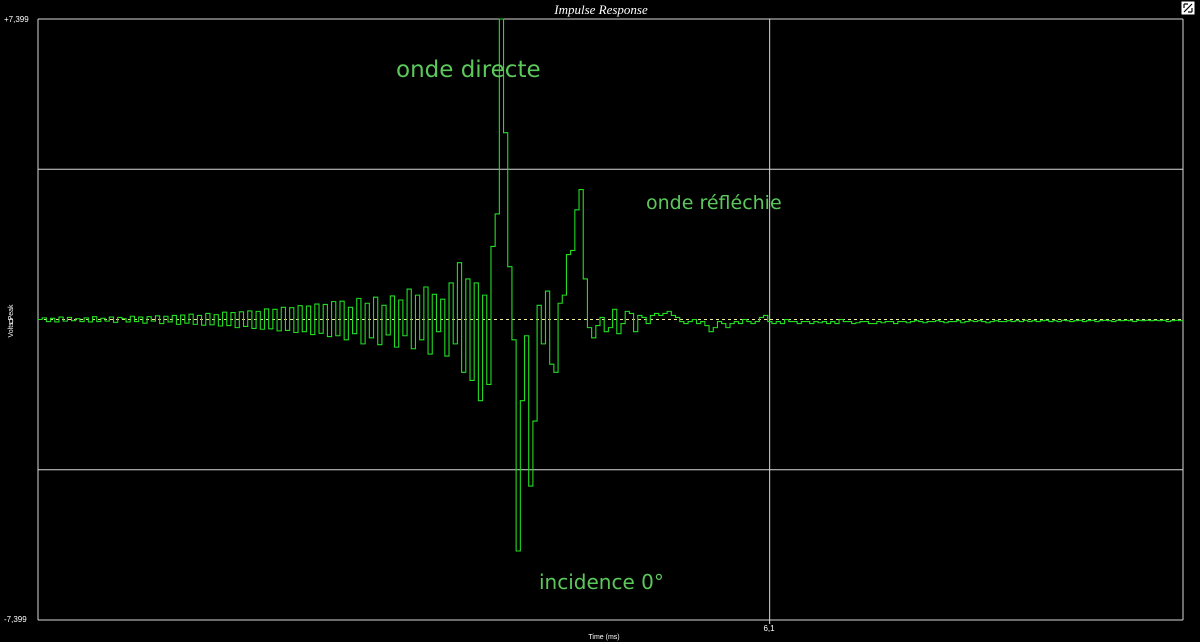 The height and width of the screenshot is (642, 1200). Describe the element at coordinates (15, 619) in the screenshot. I see `y-tick-bottom: -7,399` at that location.